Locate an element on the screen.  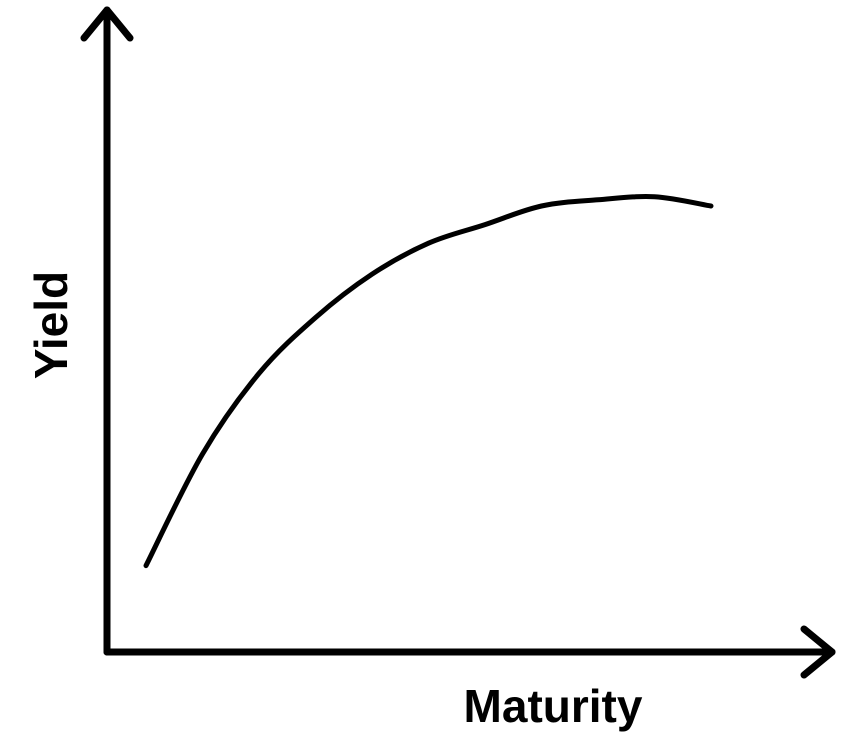
x-axis-label: Maturity is located at coordinates (553, 706).